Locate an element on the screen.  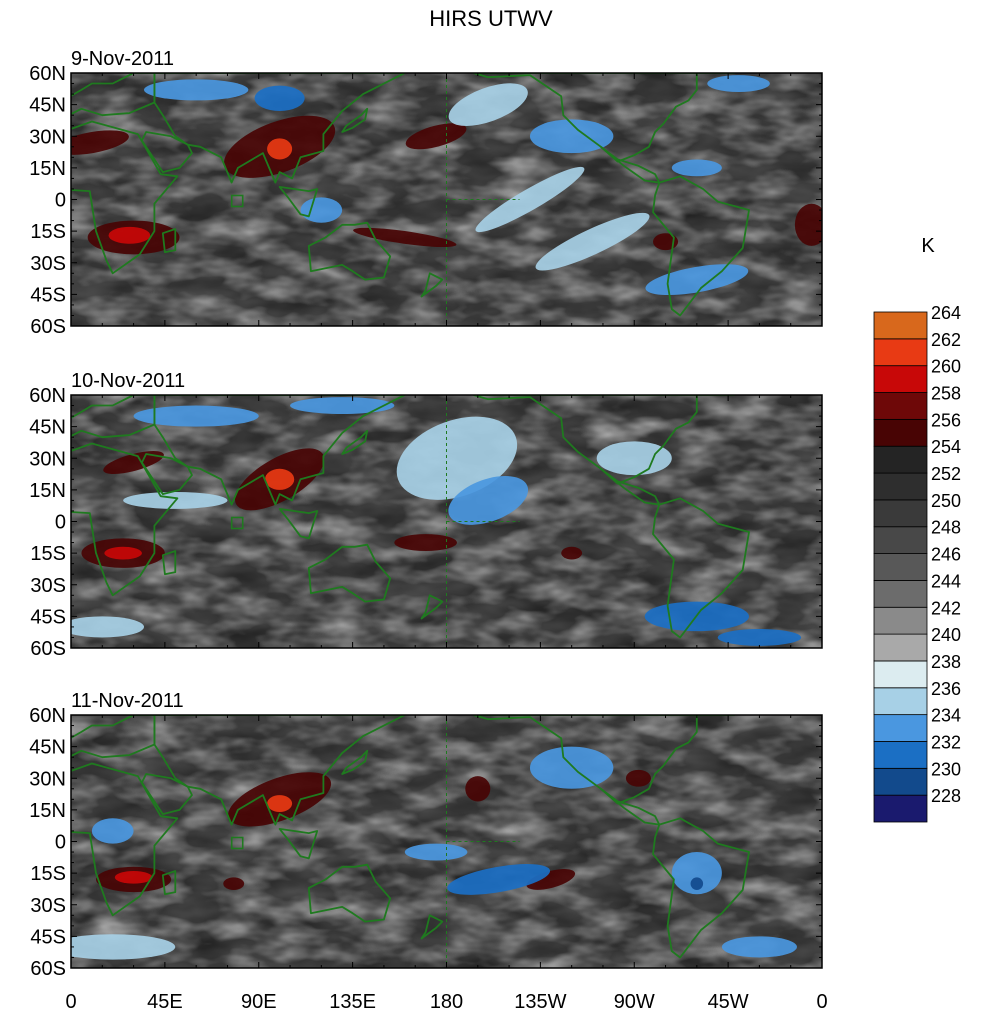
colorbar-tick-label: 254 is located at coordinates (946, 447).